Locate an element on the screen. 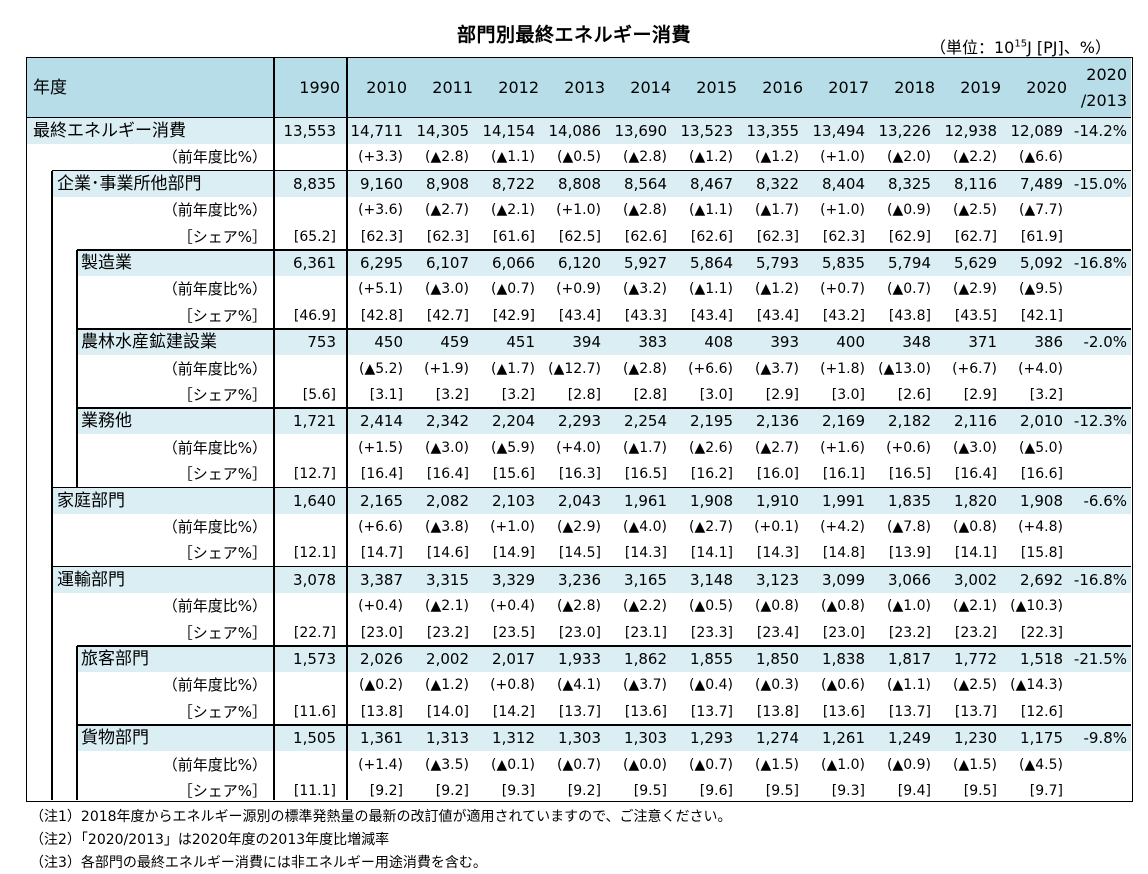 Image resolution: width=1148 pixels, height=874 pixels. value-cell: 12,938 is located at coordinates (971, 131).